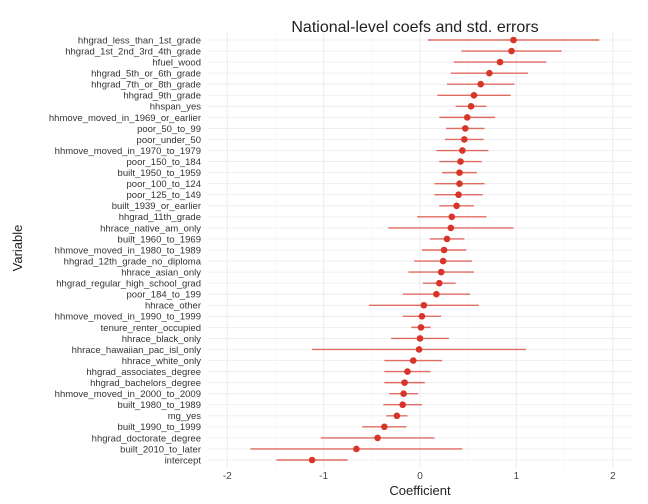 The width and height of the screenshot is (648, 504). Describe the element at coordinates (159, 173) in the screenshot. I see `category-label: built_1950_to_1959` at that location.